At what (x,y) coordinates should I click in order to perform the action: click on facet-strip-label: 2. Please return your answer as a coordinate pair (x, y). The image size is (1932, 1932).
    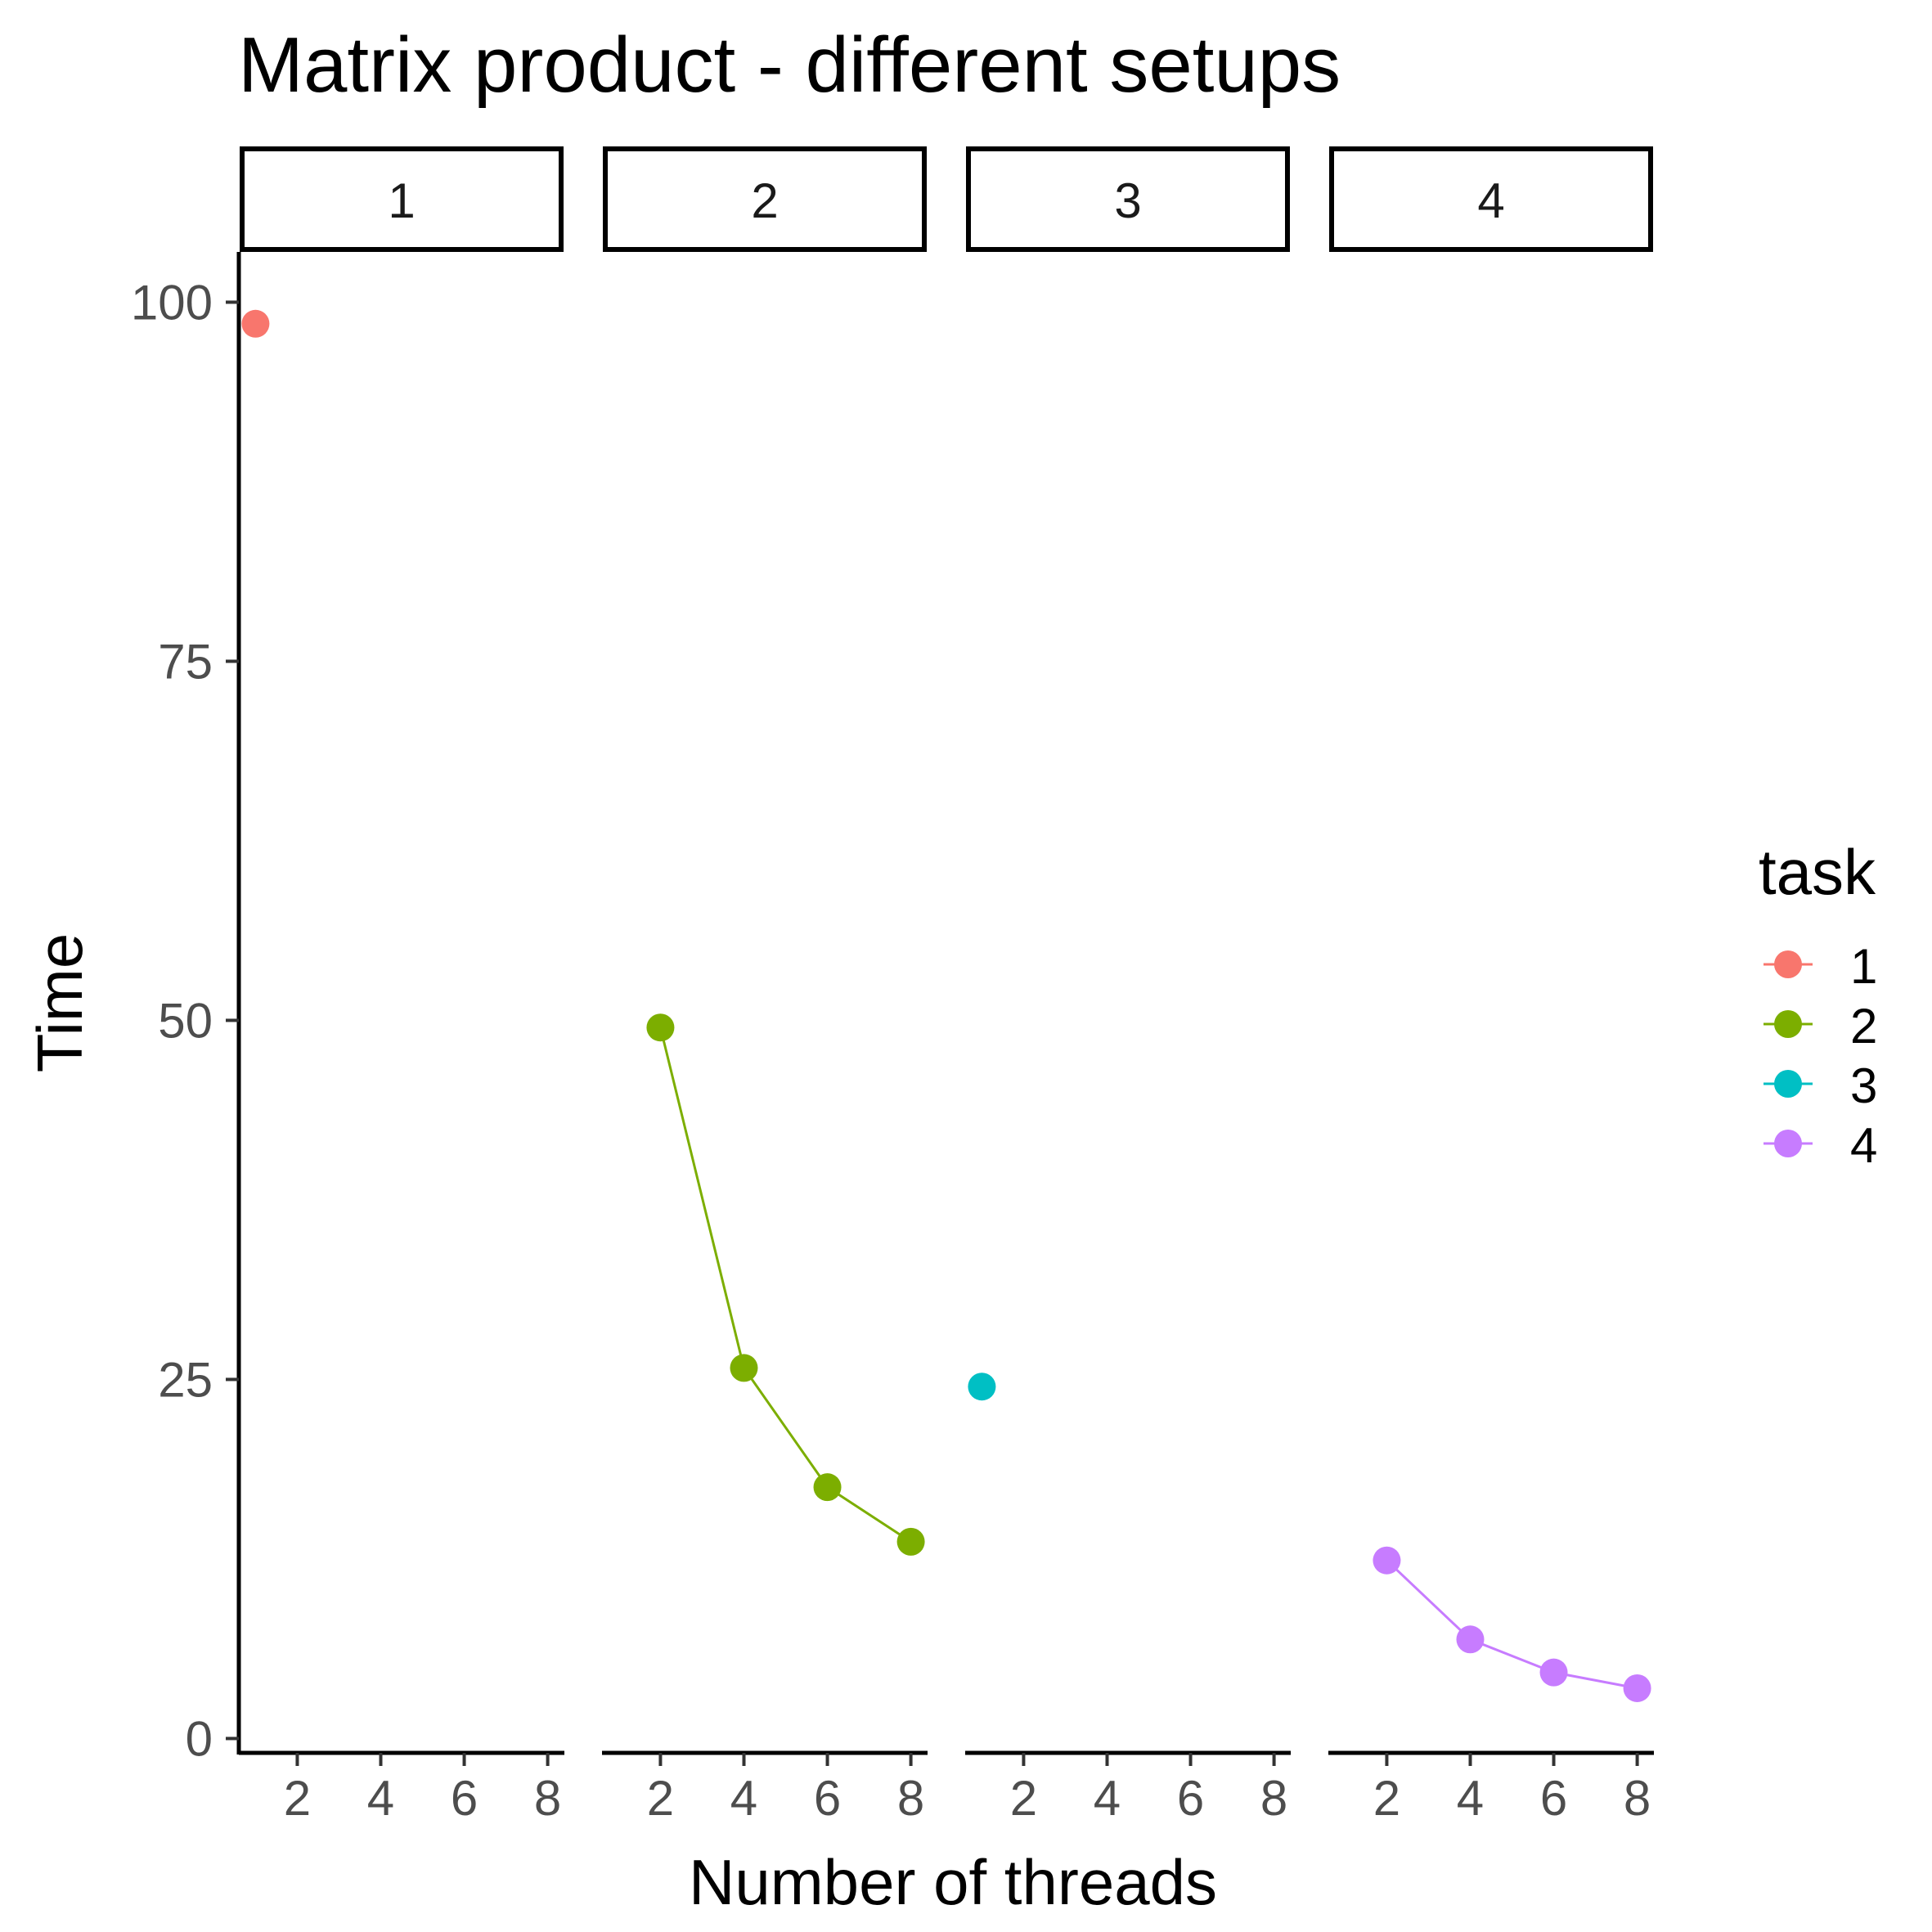
    Looking at the image, I should click on (764, 201).